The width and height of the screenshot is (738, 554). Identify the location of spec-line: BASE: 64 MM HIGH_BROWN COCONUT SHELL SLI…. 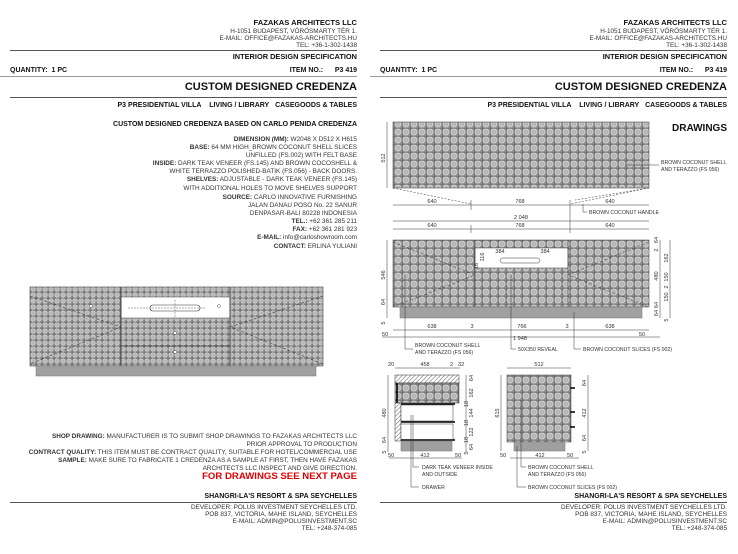
(273, 148).